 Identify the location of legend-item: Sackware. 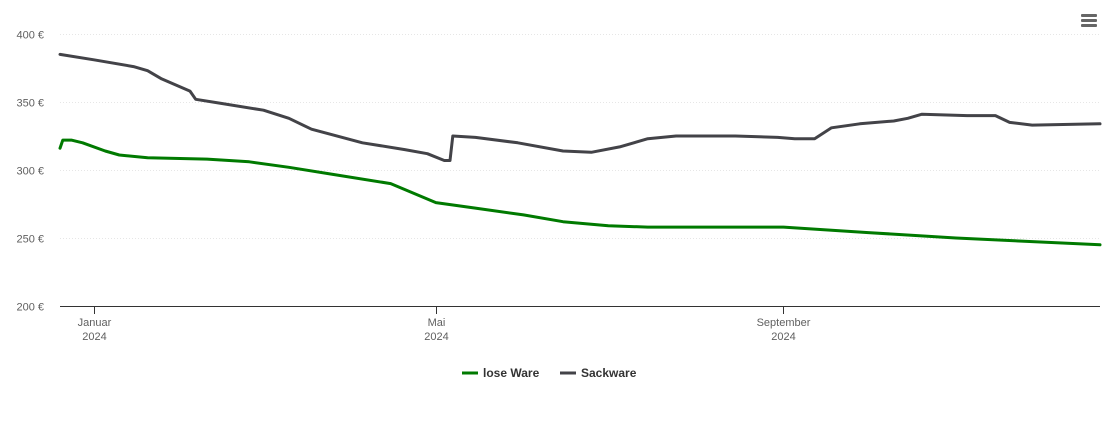
(598, 373).